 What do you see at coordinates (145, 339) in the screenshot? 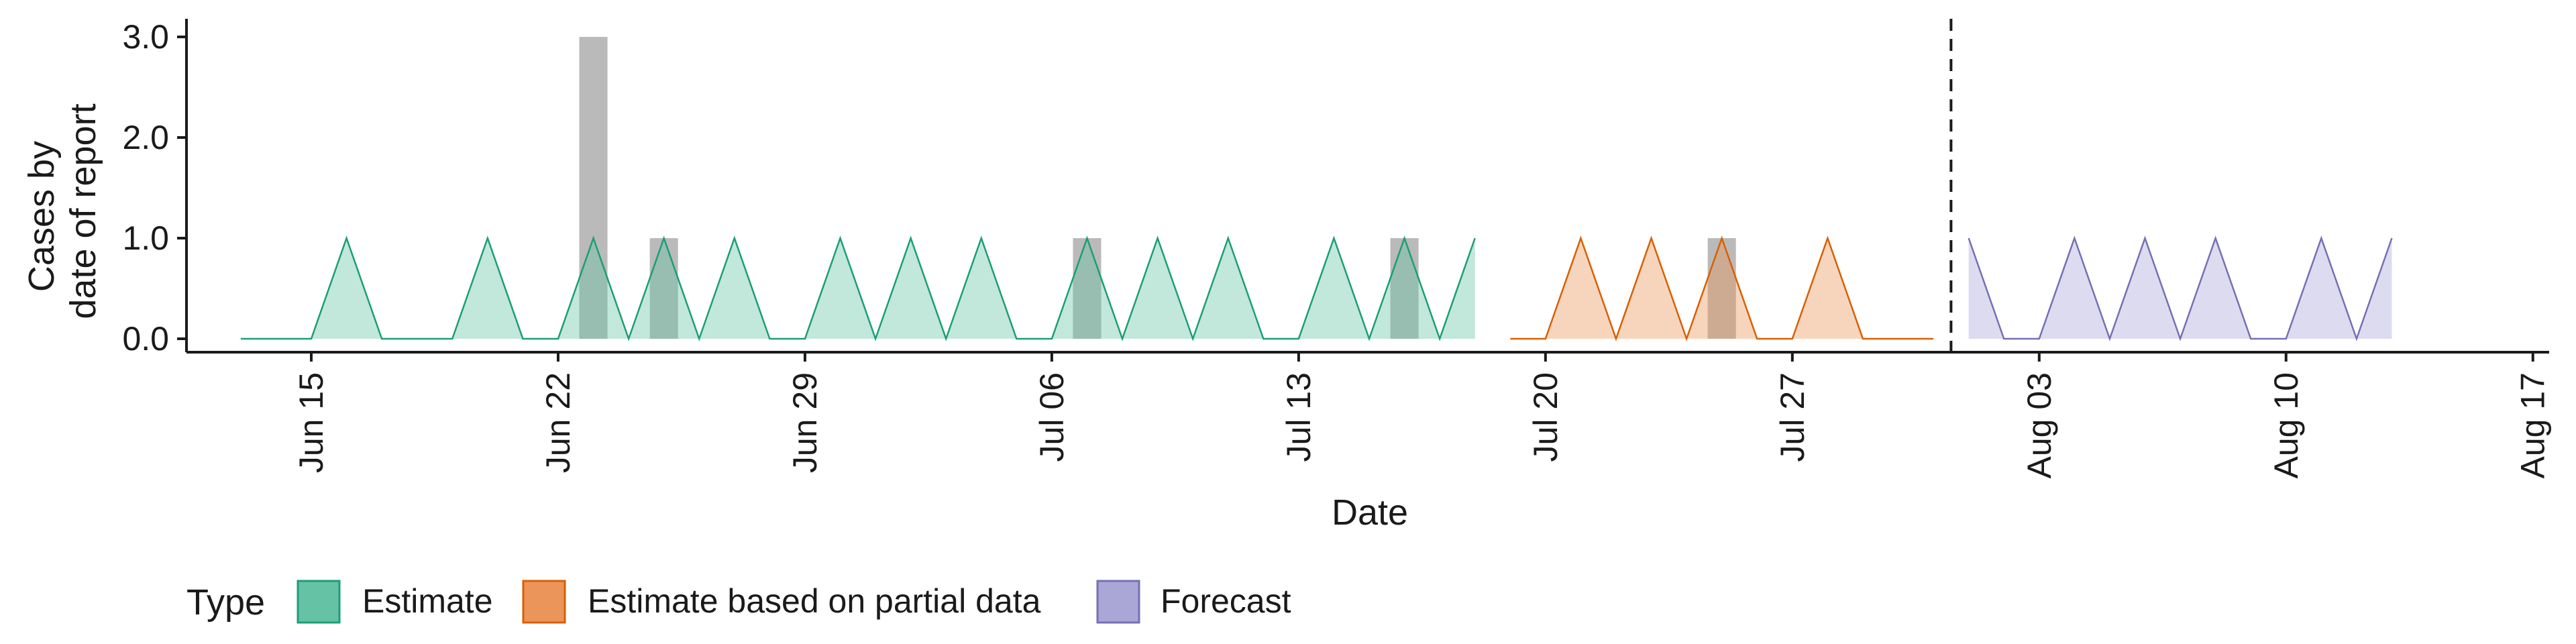
I see `y-tick-label: 0.0` at bounding box center [145, 339].